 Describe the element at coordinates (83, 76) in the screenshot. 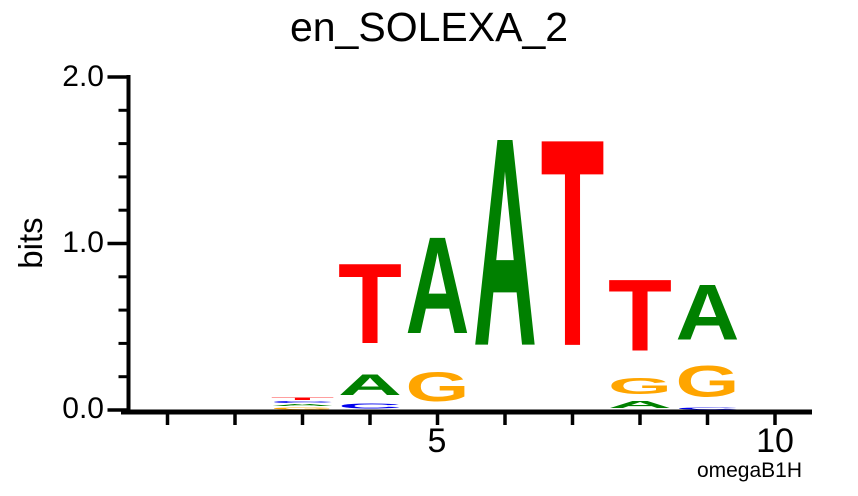

I see `y-tick-label-2.0: 2.0` at that location.